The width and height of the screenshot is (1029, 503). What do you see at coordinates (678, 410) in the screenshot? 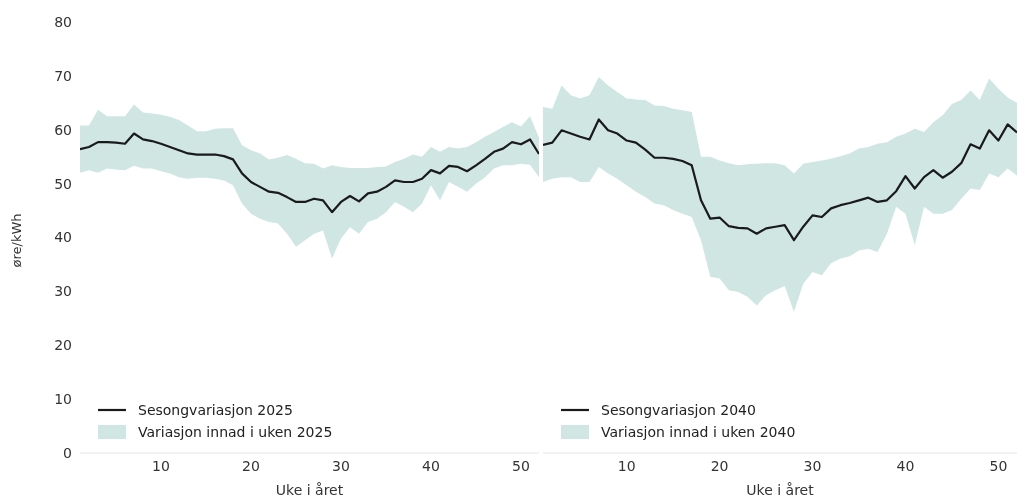
I see `legend-label: Sesongvariasjon 2040` at bounding box center [678, 410].